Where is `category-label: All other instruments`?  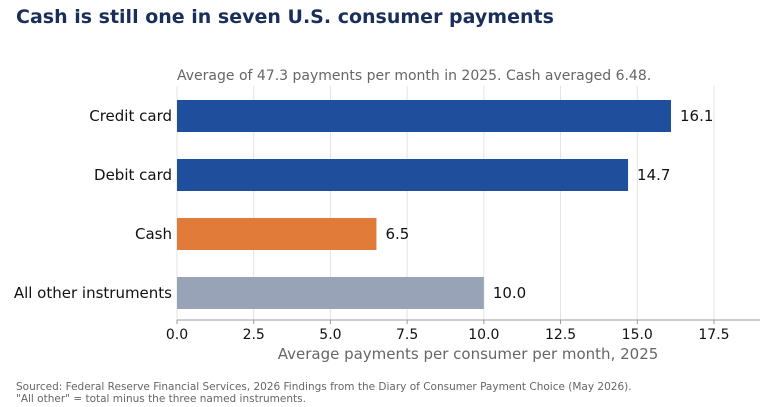 category-label: All other instruments is located at coordinates (93, 293).